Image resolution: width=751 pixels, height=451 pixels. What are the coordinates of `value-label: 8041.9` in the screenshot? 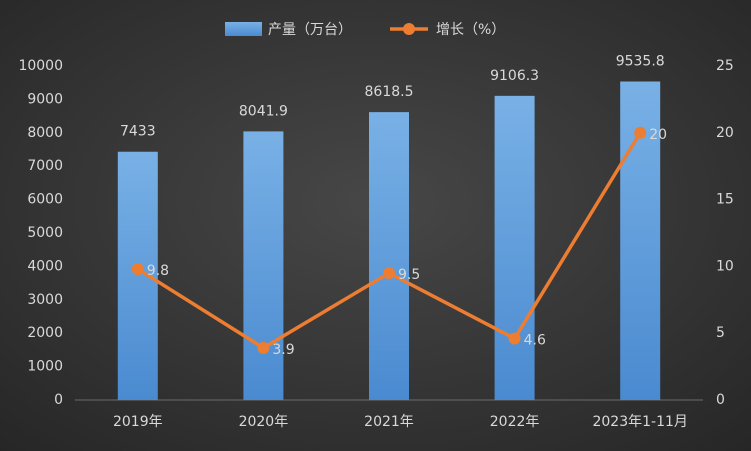 It's located at (263, 111).